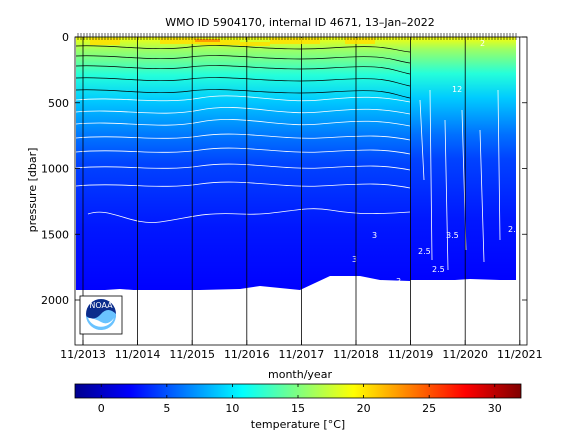 This screenshot has height=432, width=576. Describe the element at coordinates (55, 169) in the screenshot. I see `y-tick-label: 1000` at that location.